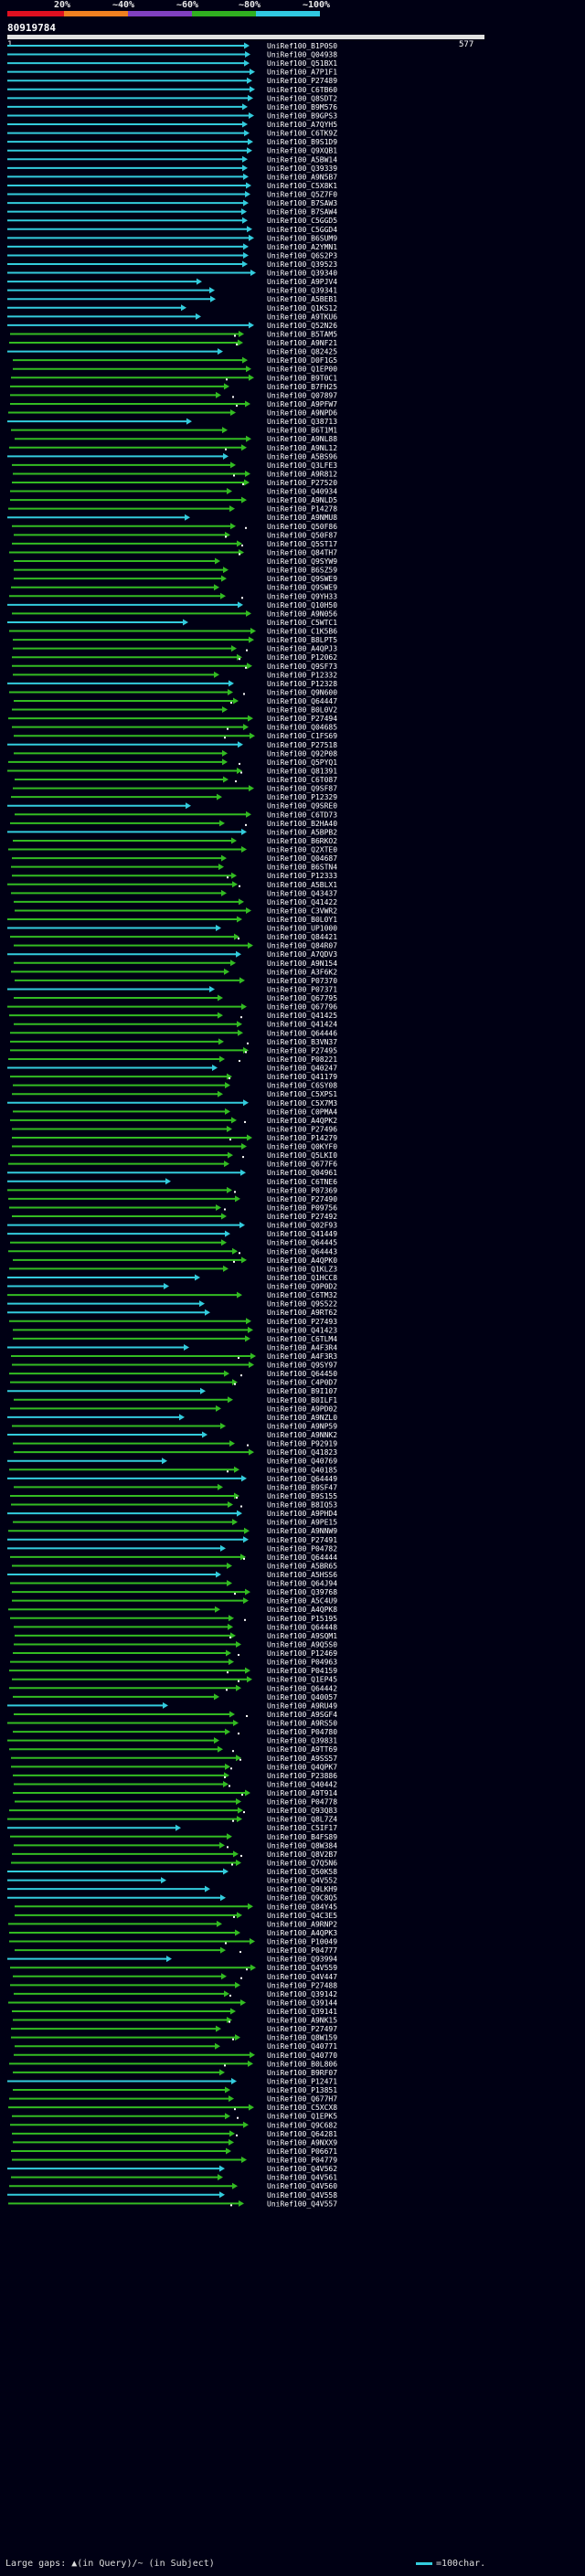 The height and width of the screenshot is (2576, 585). I want to click on hit-label: UniRef100_Q39831, so click(302, 1741).